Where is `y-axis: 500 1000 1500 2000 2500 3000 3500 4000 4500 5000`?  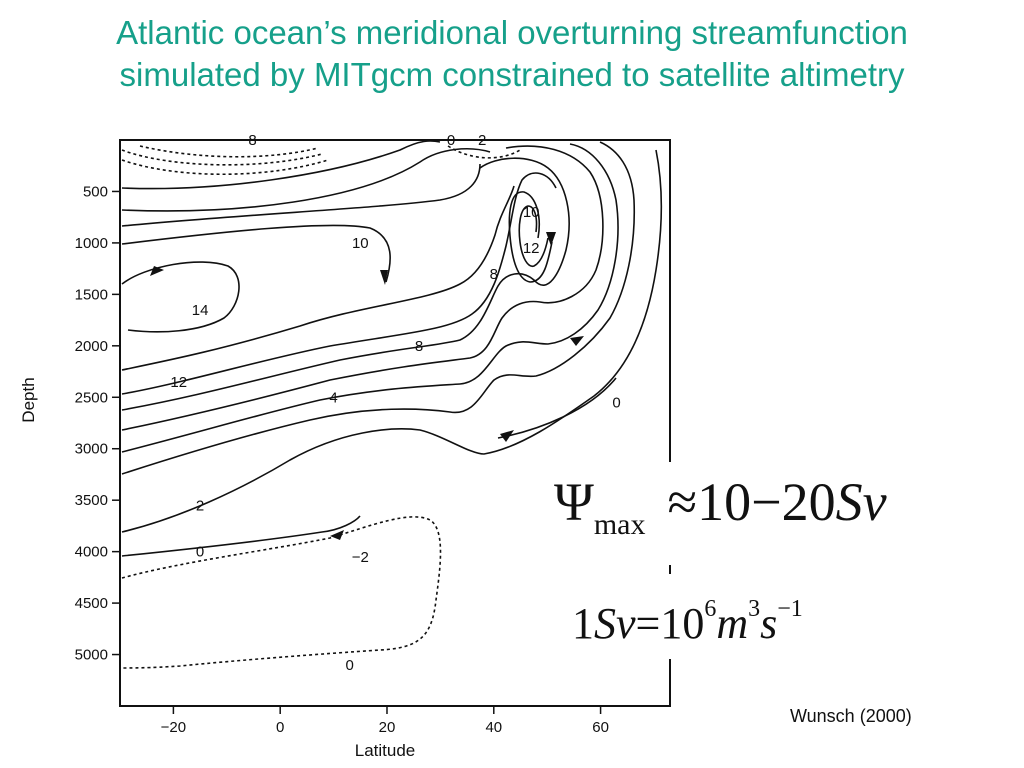 y-axis: 500 1000 1500 2000 2500 3000 3500 4000 4500 5000 is located at coordinates (97, 423).